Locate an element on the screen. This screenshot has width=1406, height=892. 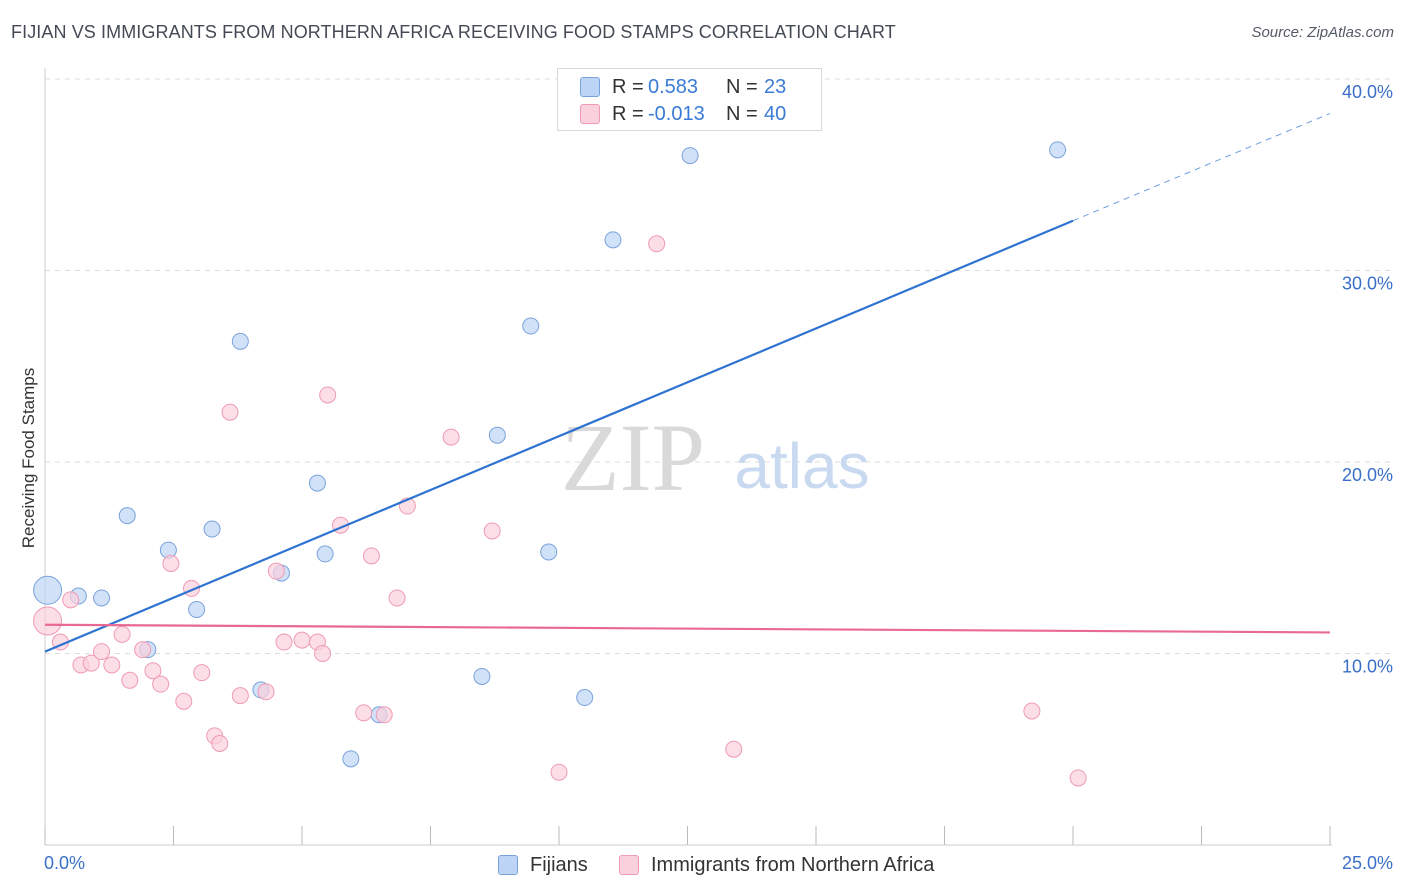
legend-item-fijians: Fijians is located at coordinates (543, 865).